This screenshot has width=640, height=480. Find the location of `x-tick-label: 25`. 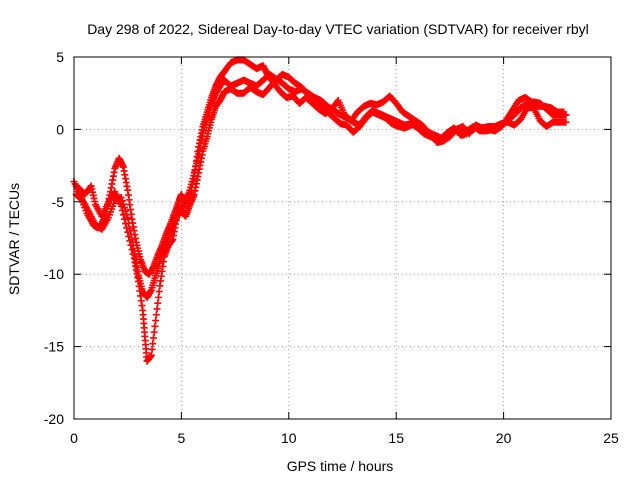

x-tick-label: 25 is located at coordinates (611, 438).